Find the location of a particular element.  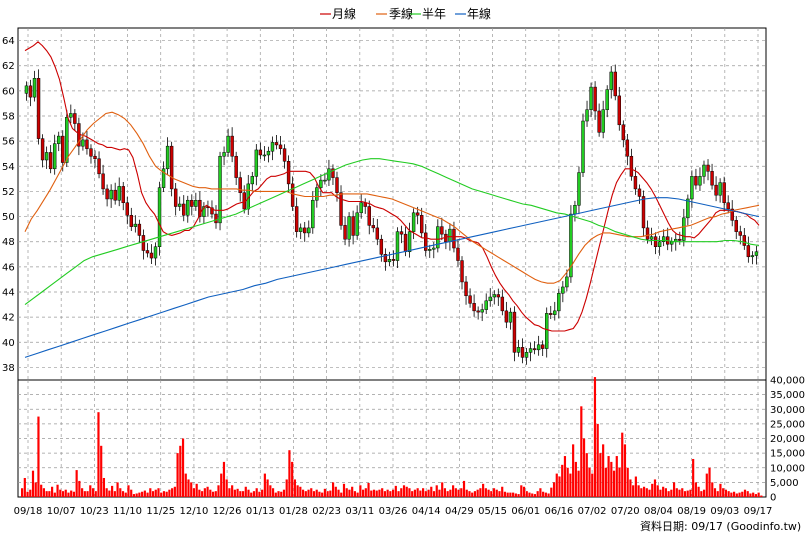

price-tick-label: 50 is located at coordinates (8, 217).